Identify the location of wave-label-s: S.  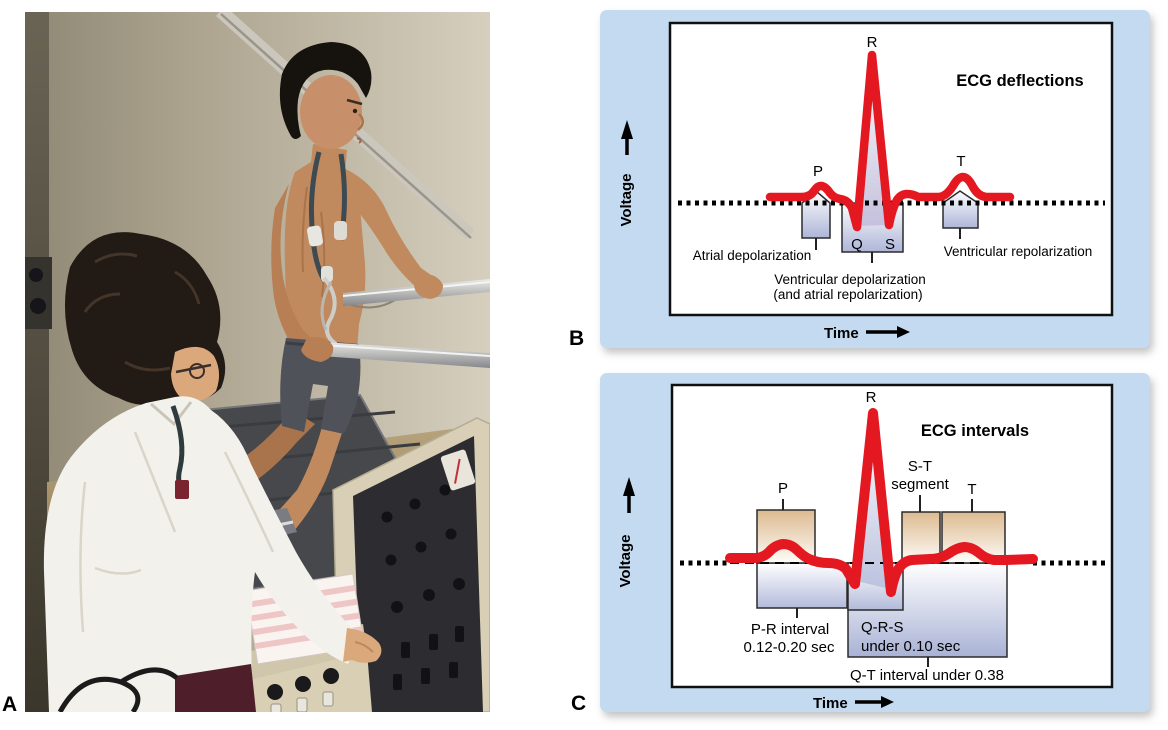
(890, 244).